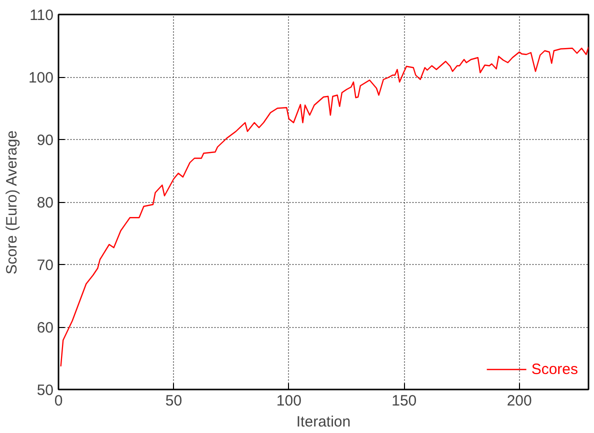 The image size is (594, 433). Describe the element at coordinates (173, 401) in the screenshot. I see `x-tick-label: 50` at that location.